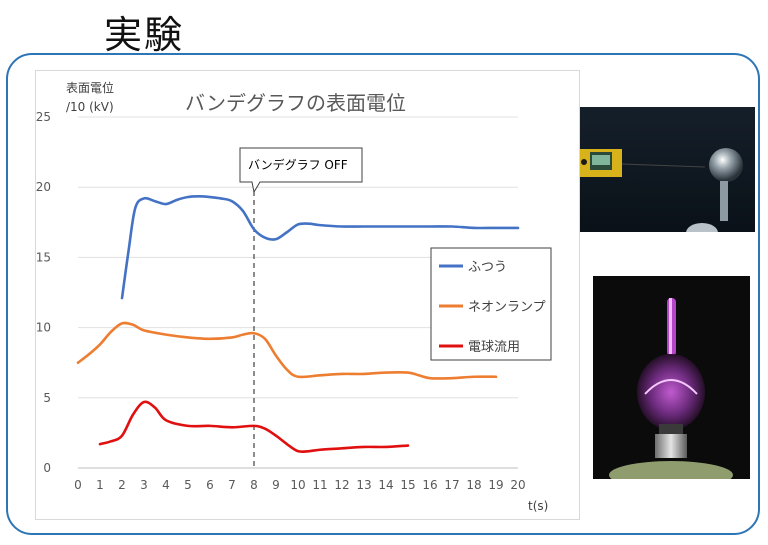 The width and height of the screenshot is (768, 545). Describe the element at coordinates (144, 485) in the screenshot. I see `x-tick-label: 3` at that location.